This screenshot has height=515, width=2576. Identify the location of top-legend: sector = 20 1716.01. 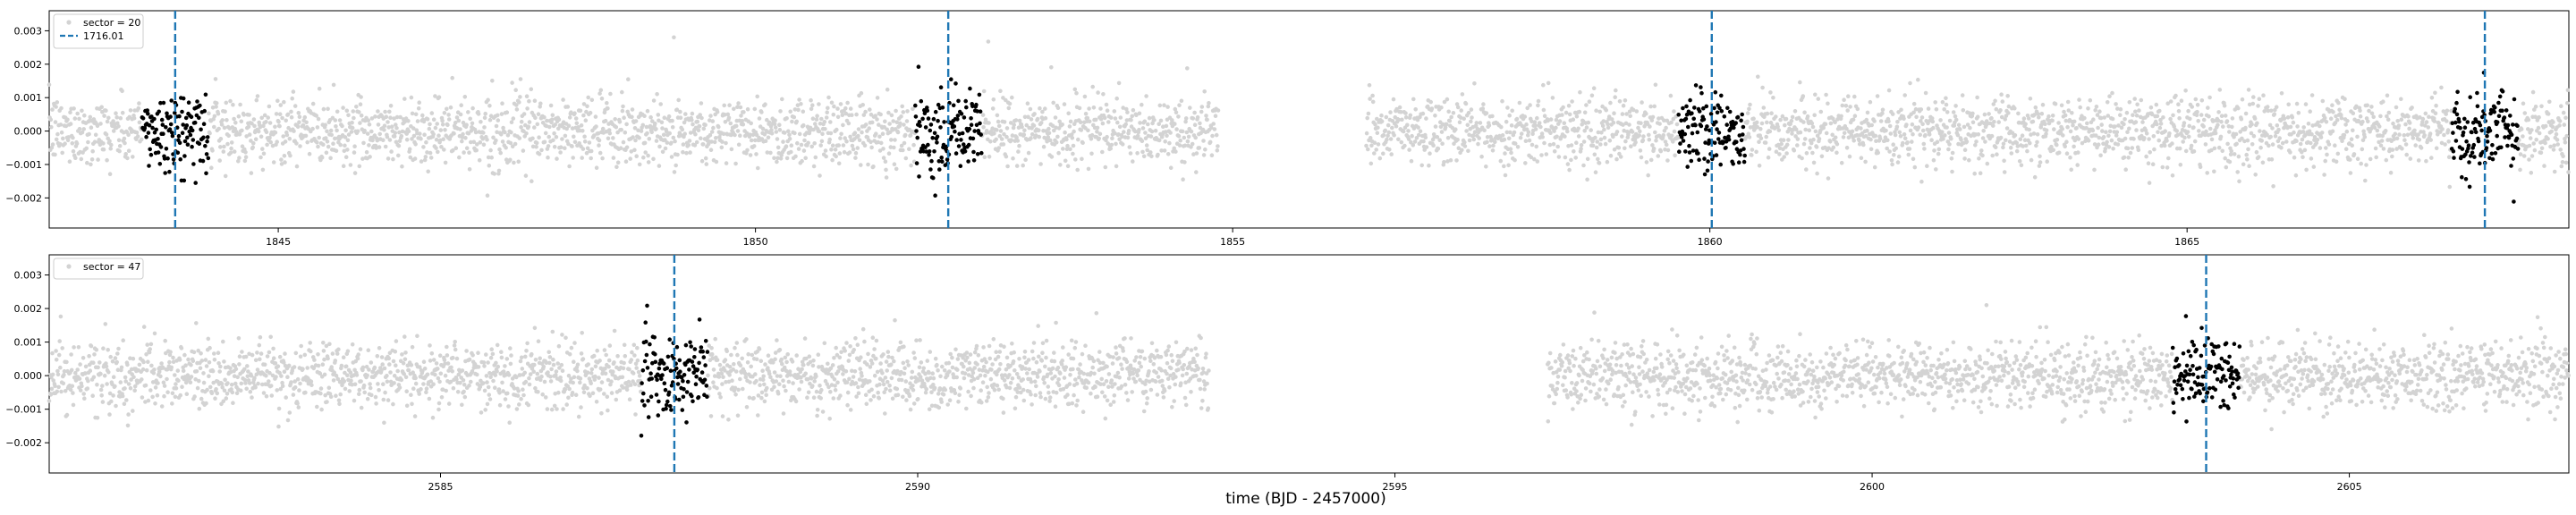
(98, 31).